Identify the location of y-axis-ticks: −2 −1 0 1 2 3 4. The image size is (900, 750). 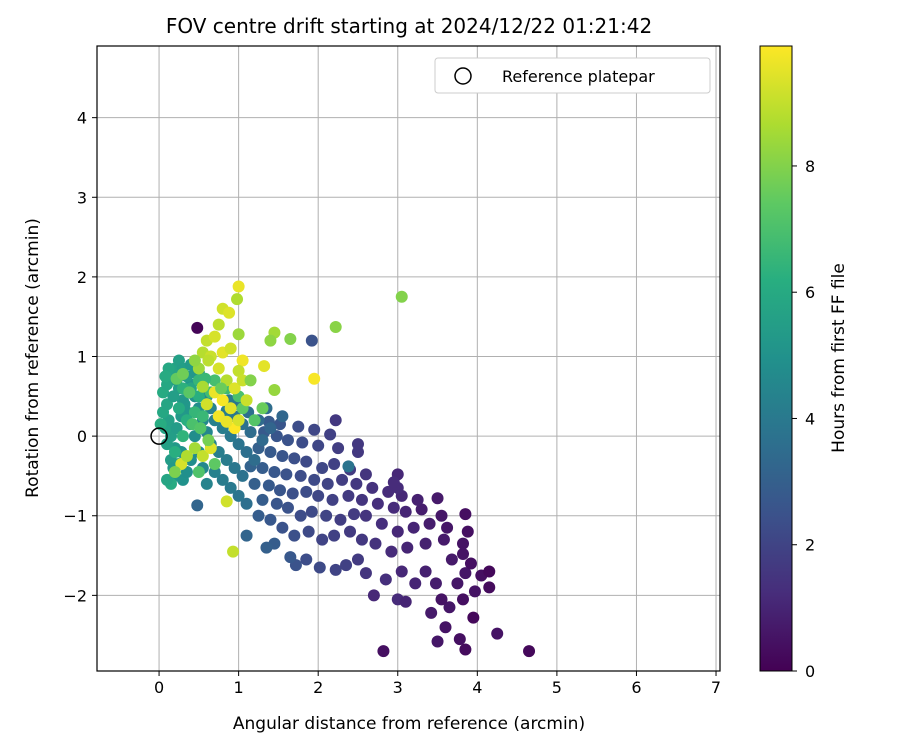
(80, 357).